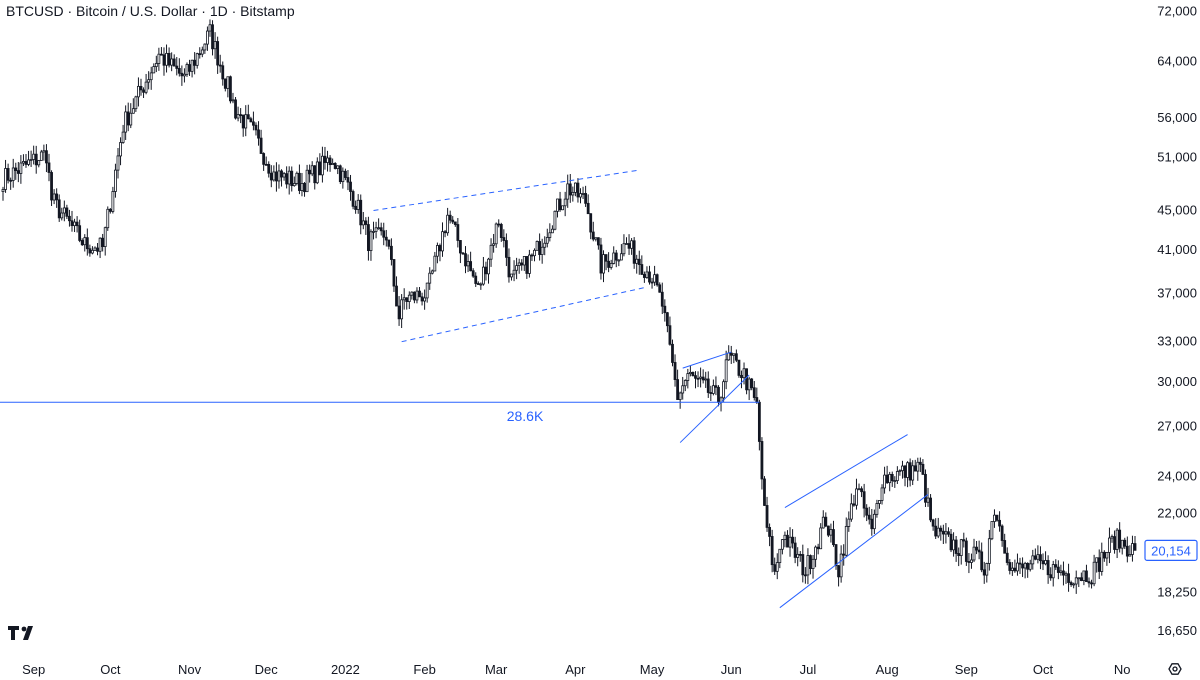 This screenshot has width=1200, height=680. What do you see at coordinates (1175, 669) in the screenshot?
I see `gear-icon` at bounding box center [1175, 669].